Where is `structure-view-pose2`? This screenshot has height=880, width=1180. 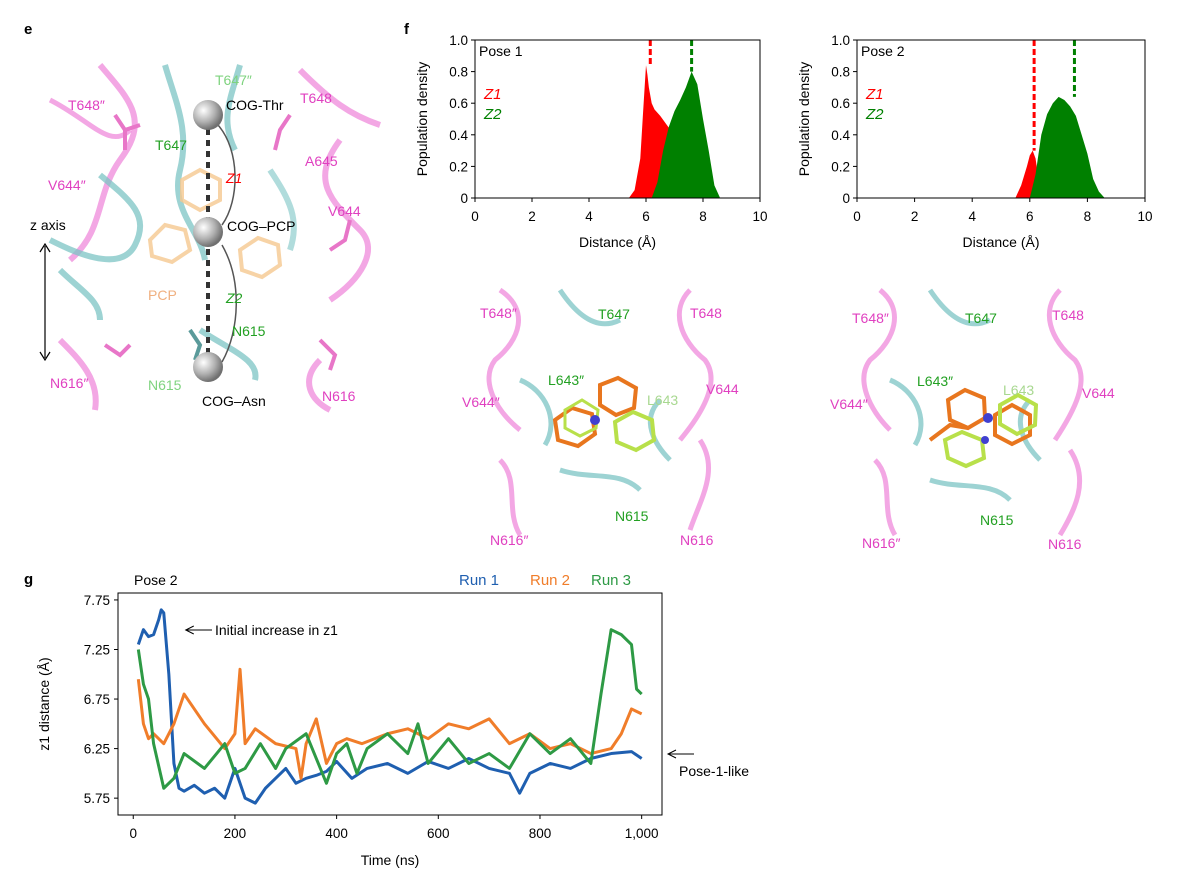 structure-view-pose2 is located at coordinates (972, 412).